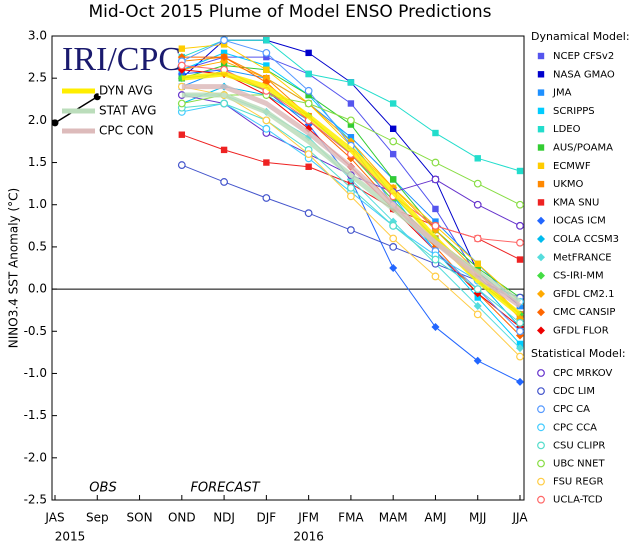 Image resolution: width=640 pixels, height=543 pixels. Describe the element at coordinates (35, 500) in the screenshot. I see `y-tick-label: -2.5` at that location.